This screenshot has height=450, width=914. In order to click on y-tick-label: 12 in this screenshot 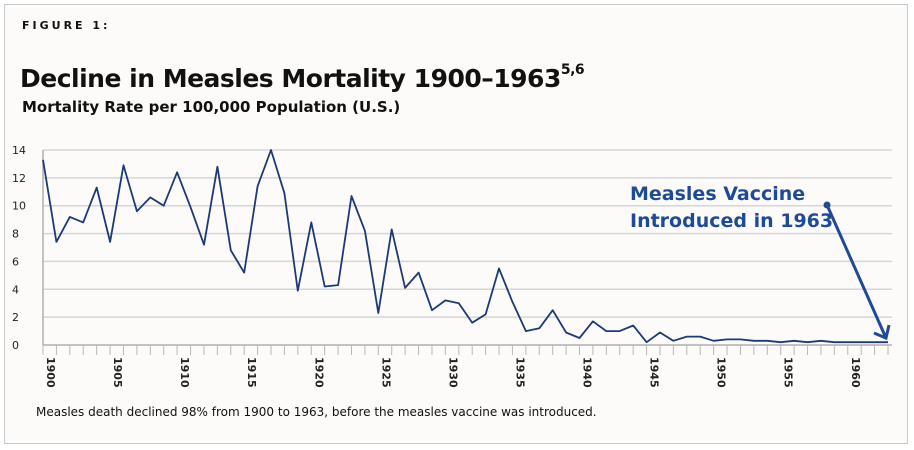, I will do `click(19, 178)`.